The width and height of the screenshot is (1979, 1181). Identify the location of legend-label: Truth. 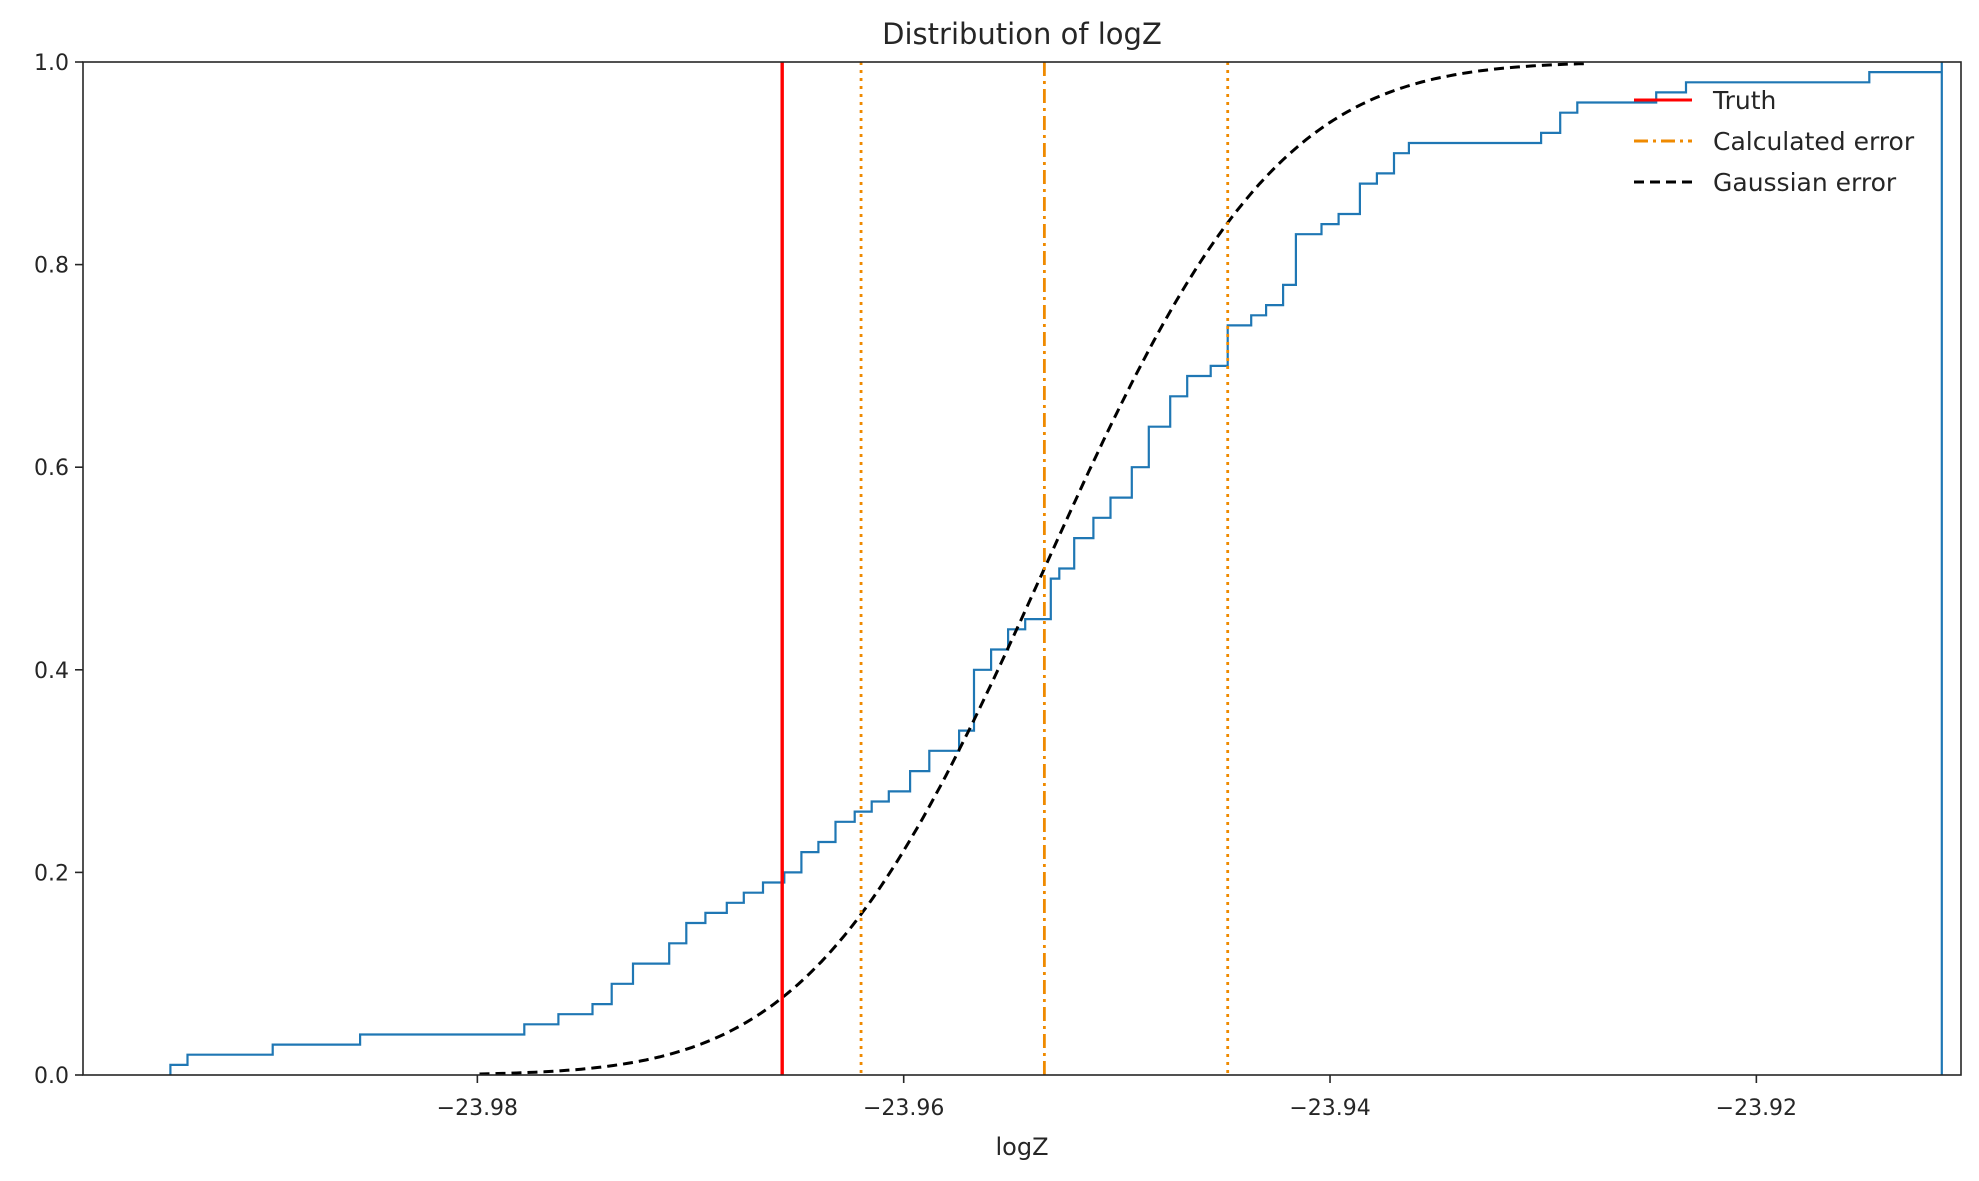
(1744, 100).